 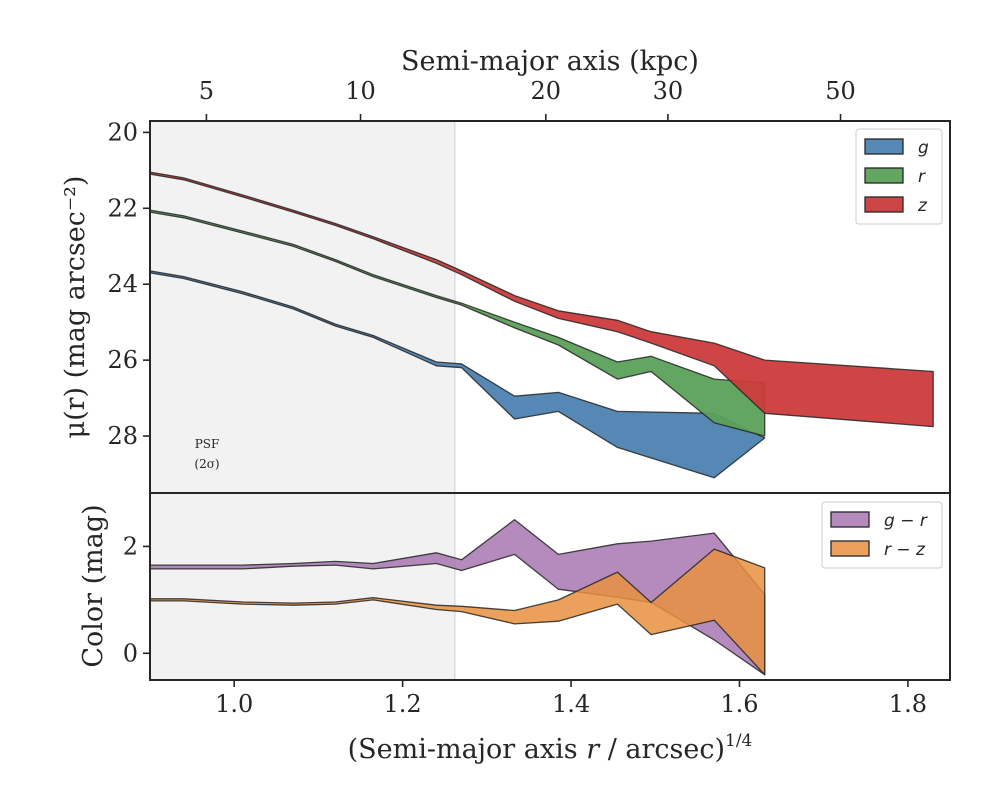 What do you see at coordinates (360, 91) in the screenshot?
I see `top-x-tick-label: 10` at bounding box center [360, 91].